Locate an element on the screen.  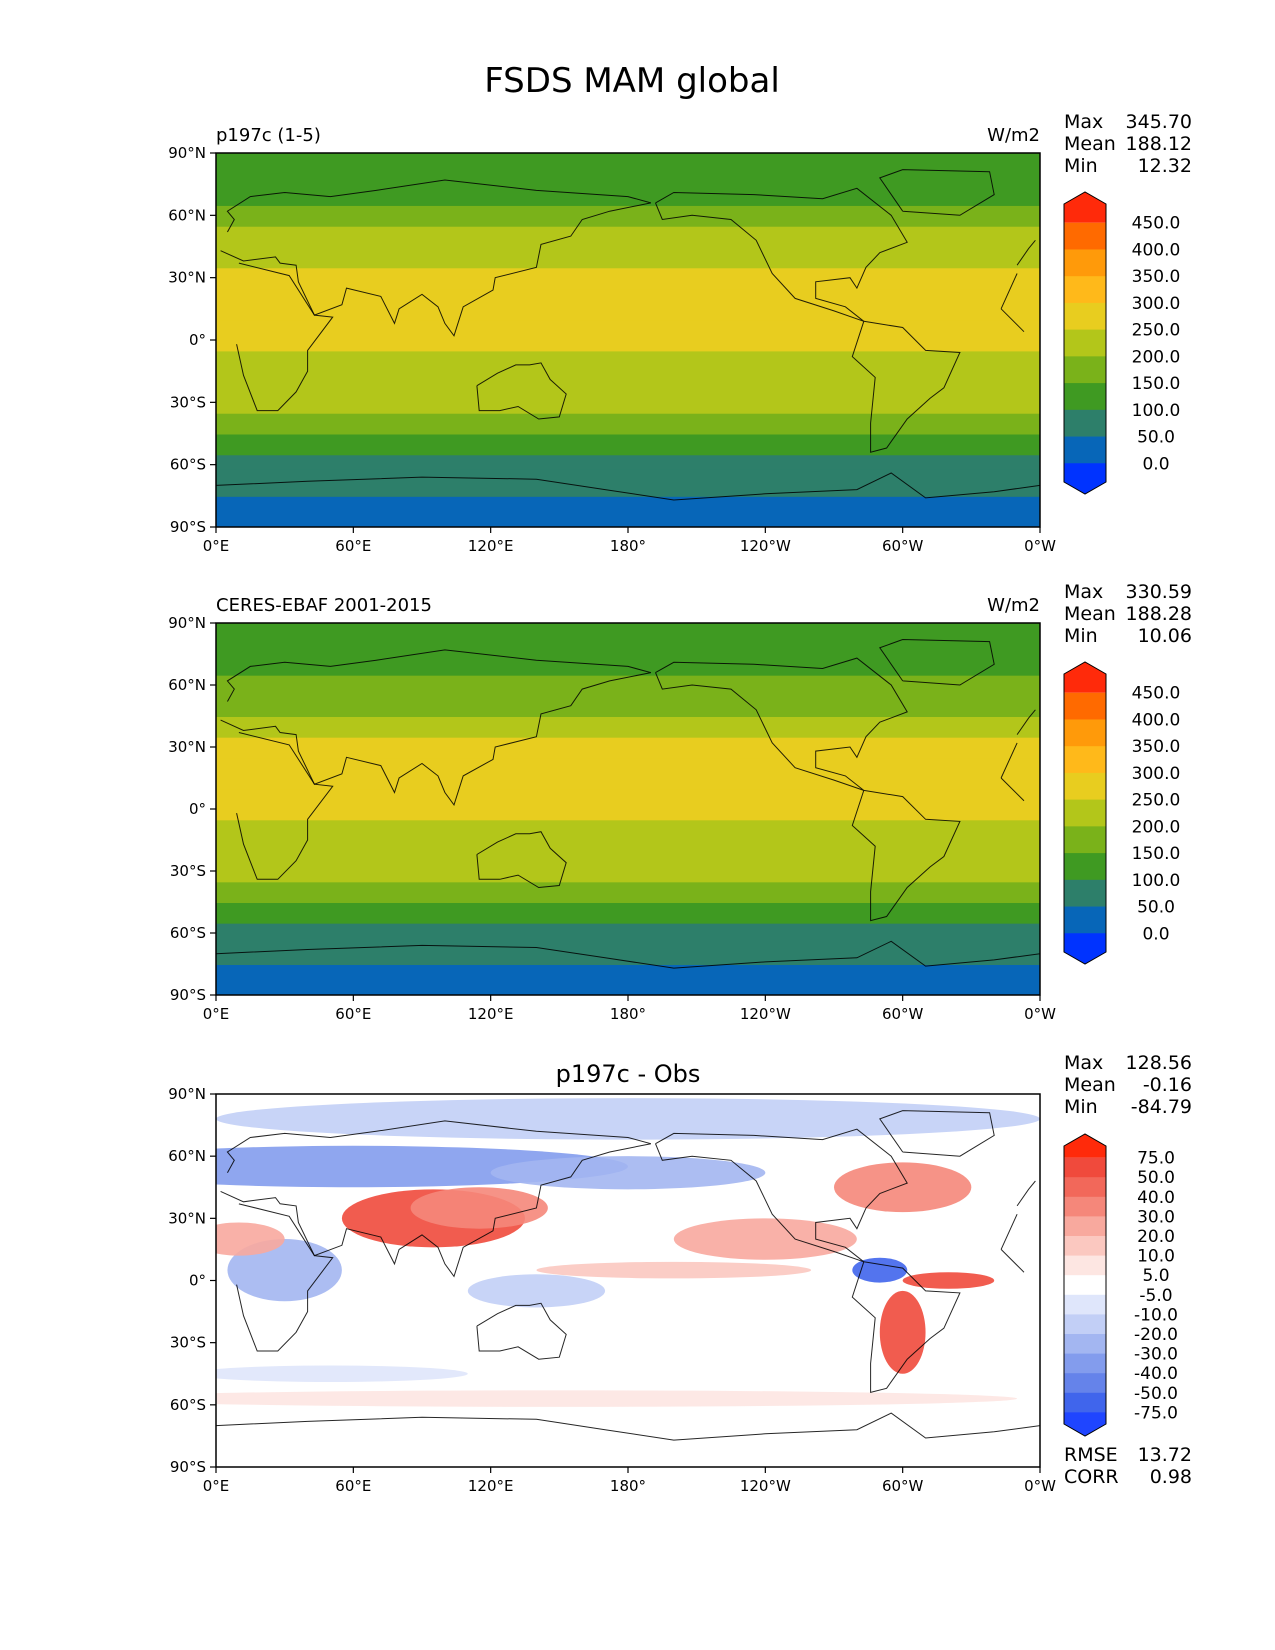
stat-value-mean: -0.16 is located at coordinates (1167, 1085).